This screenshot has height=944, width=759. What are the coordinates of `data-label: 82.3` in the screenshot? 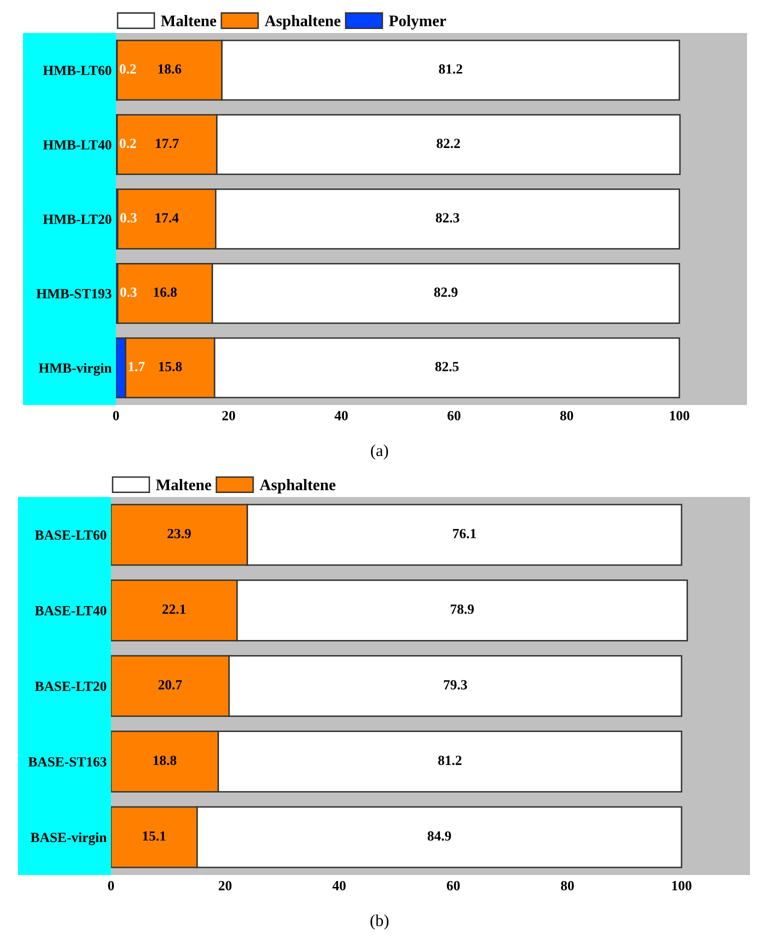 It's located at (448, 218).